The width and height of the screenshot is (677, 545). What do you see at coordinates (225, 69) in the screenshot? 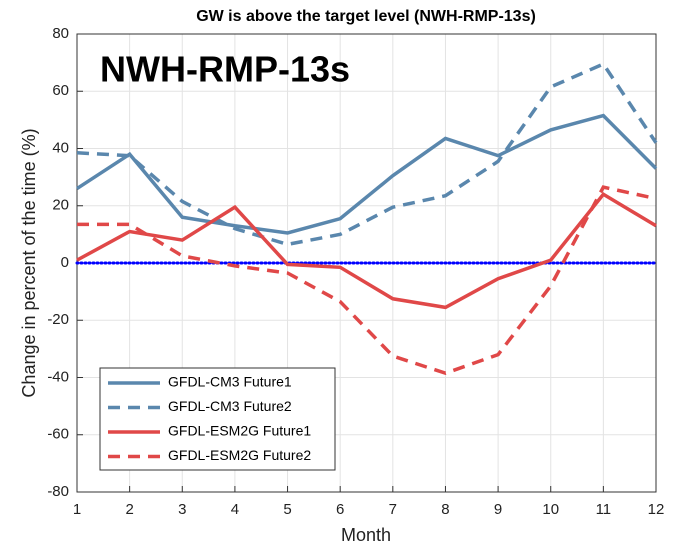
I see `annotation: NWH-RMP-13s` at bounding box center [225, 69].